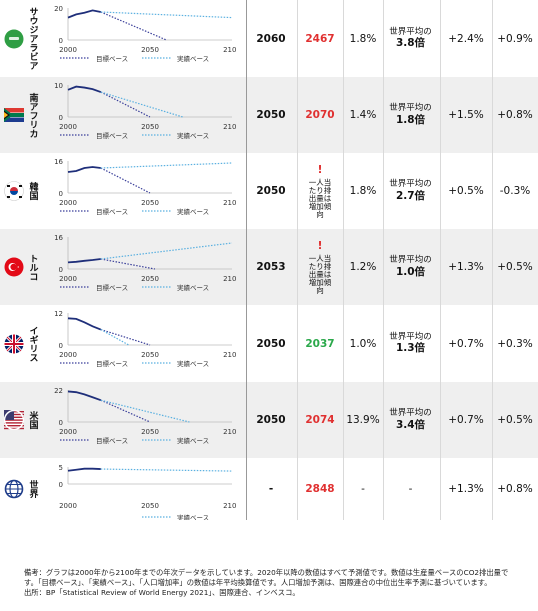 The height and width of the screenshot is (611, 538). I want to click on country-name: 米国, so click(32, 420).